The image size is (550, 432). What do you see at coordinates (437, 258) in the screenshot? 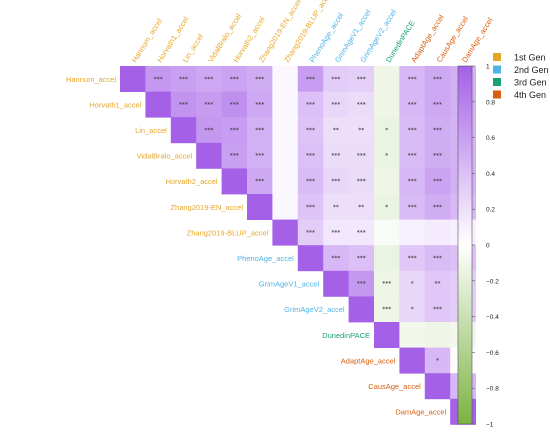
I see `sig-7-12: ***` at bounding box center [437, 258].